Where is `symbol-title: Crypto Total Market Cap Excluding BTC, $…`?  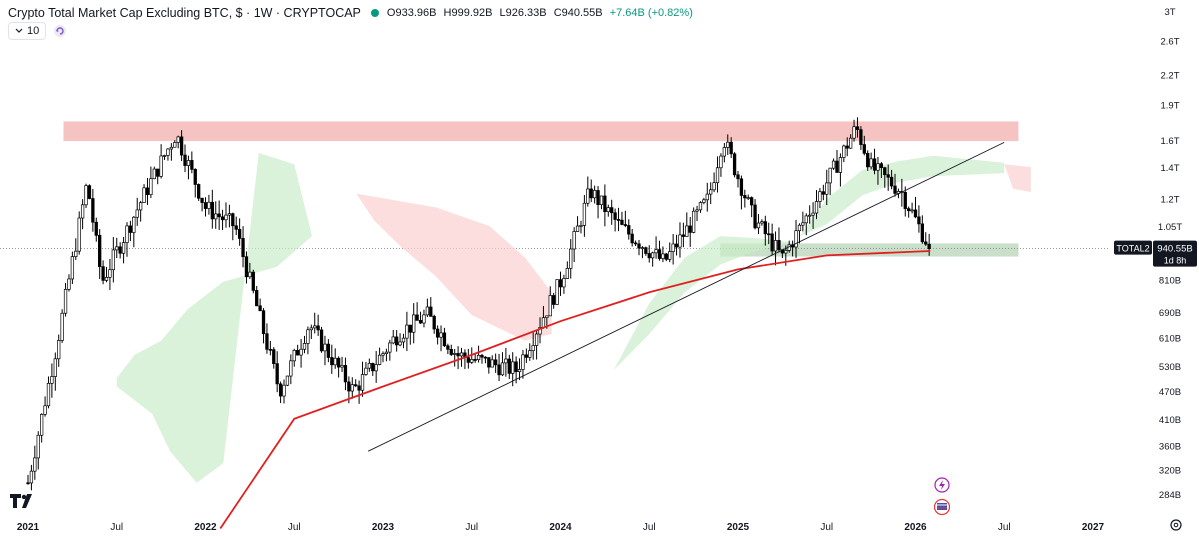 symbol-title: Crypto Total Market Cap Excluding BTC, $… is located at coordinates (184, 13).